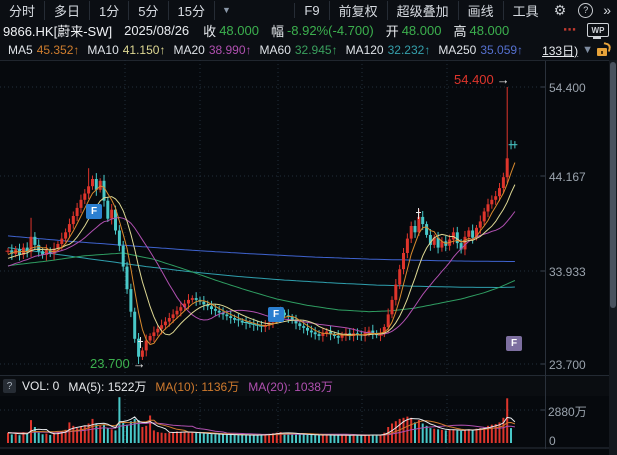  Describe the element at coordinates (587, 50) in the screenshot. I see `period-caret-down-icon: ▼` at that location.